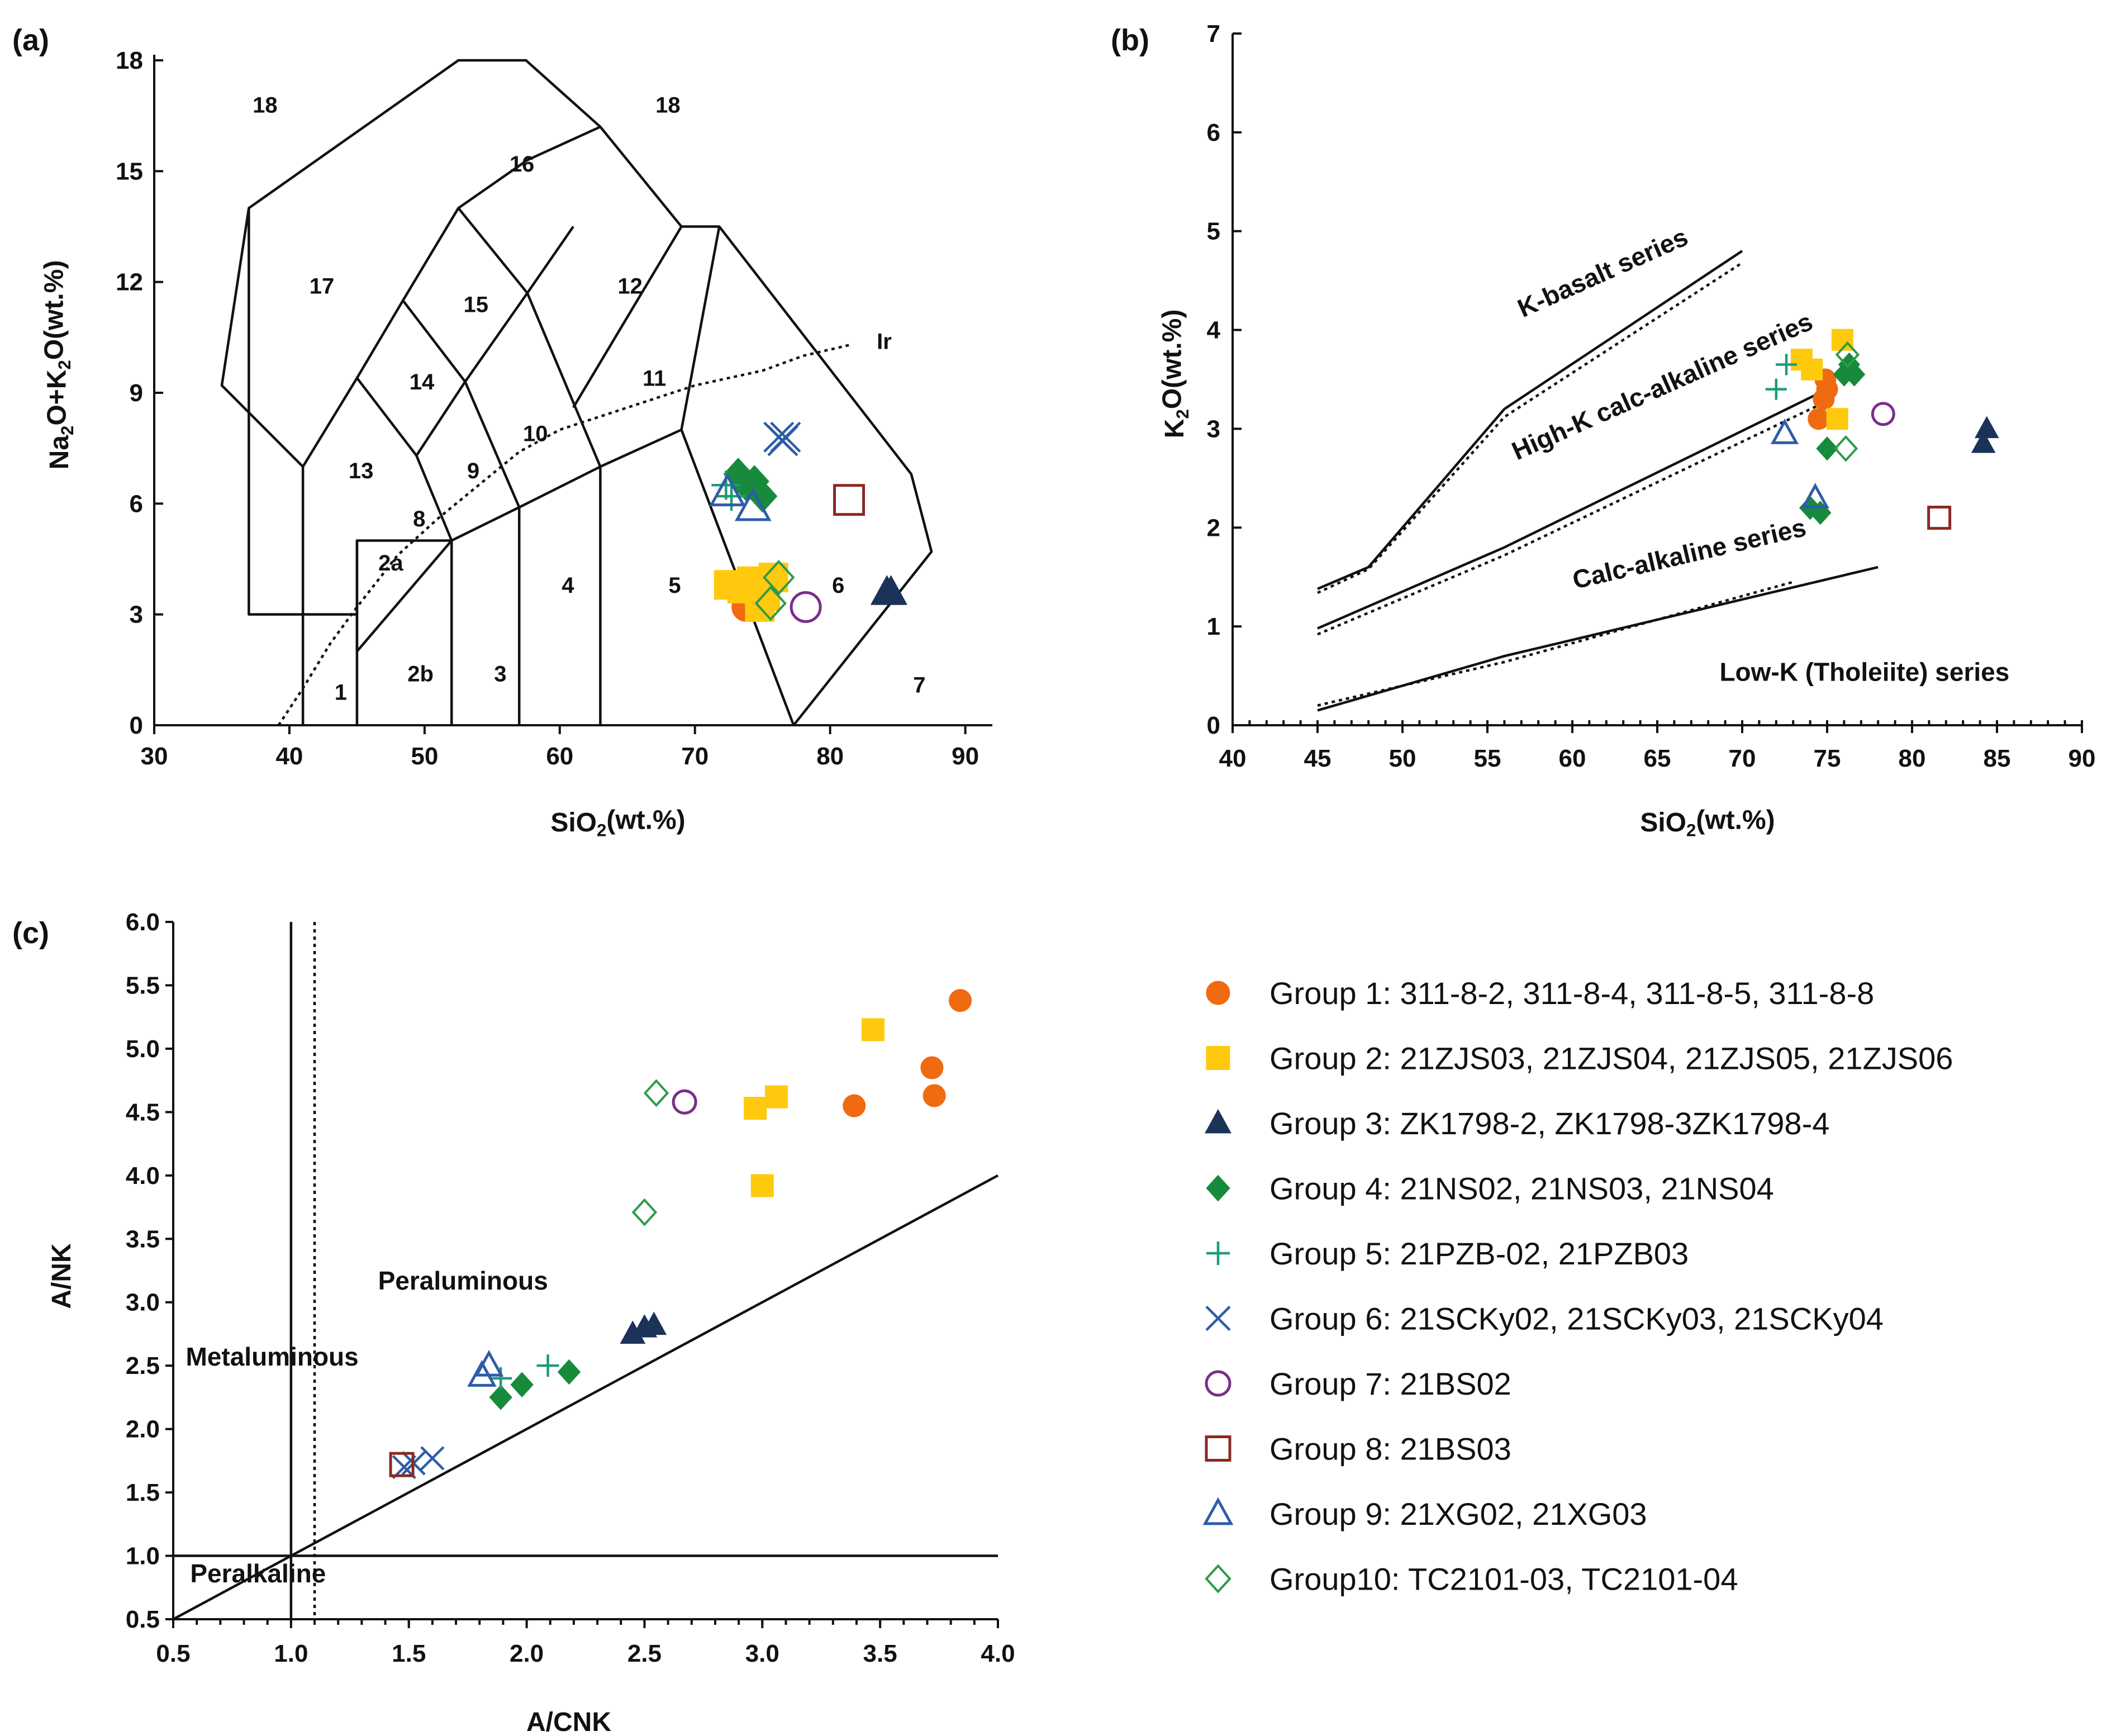 The width and height of the screenshot is (2116, 1736). Describe the element at coordinates (272, 1356) in the screenshot. I see `region-label: Metaluminous` at that location.